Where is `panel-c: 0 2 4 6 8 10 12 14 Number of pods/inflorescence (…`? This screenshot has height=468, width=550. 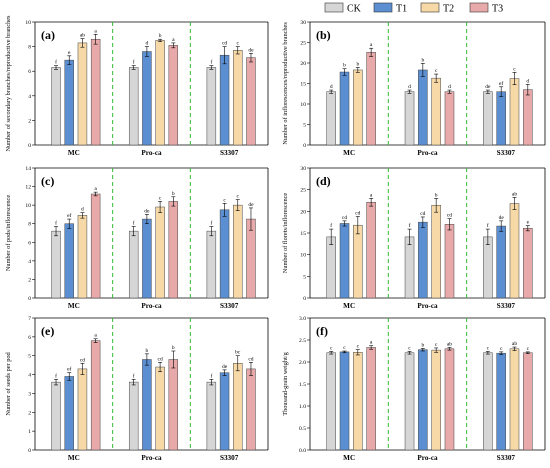 panel-c: 0 2 4 6 8 10 12 14 Number of pods/inflorescence (… is located at coordinates (137, 238).